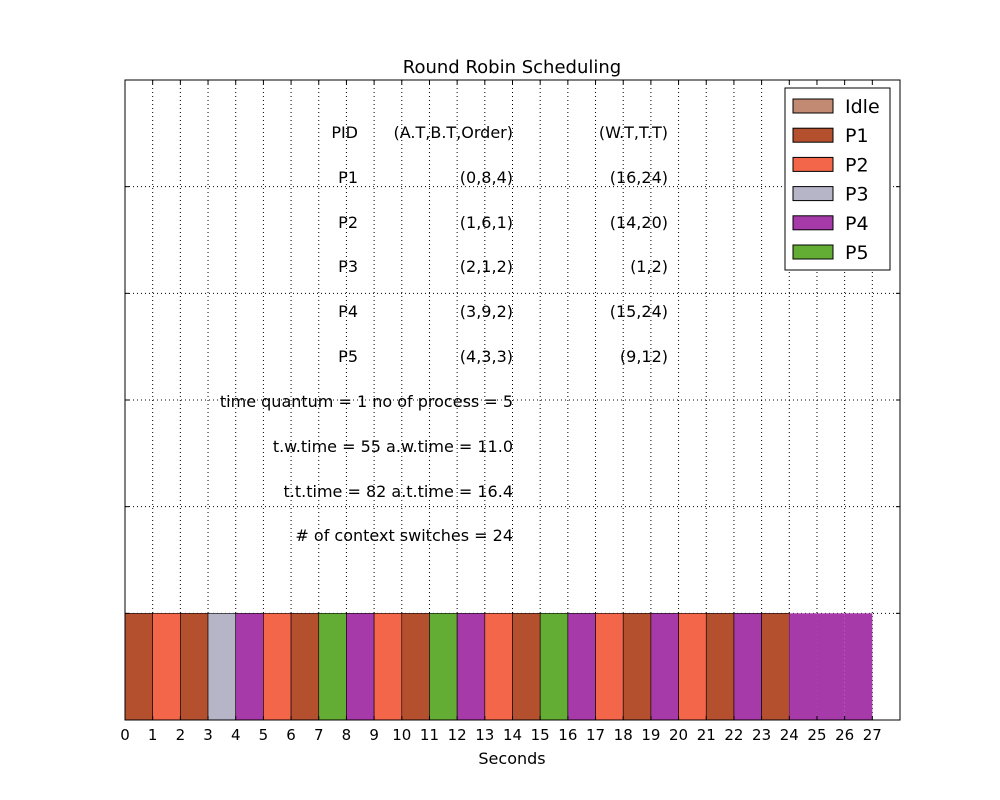 The image size is (1000, 800). I want to click on table-row-params: (0,8,4), so click(486, 177).